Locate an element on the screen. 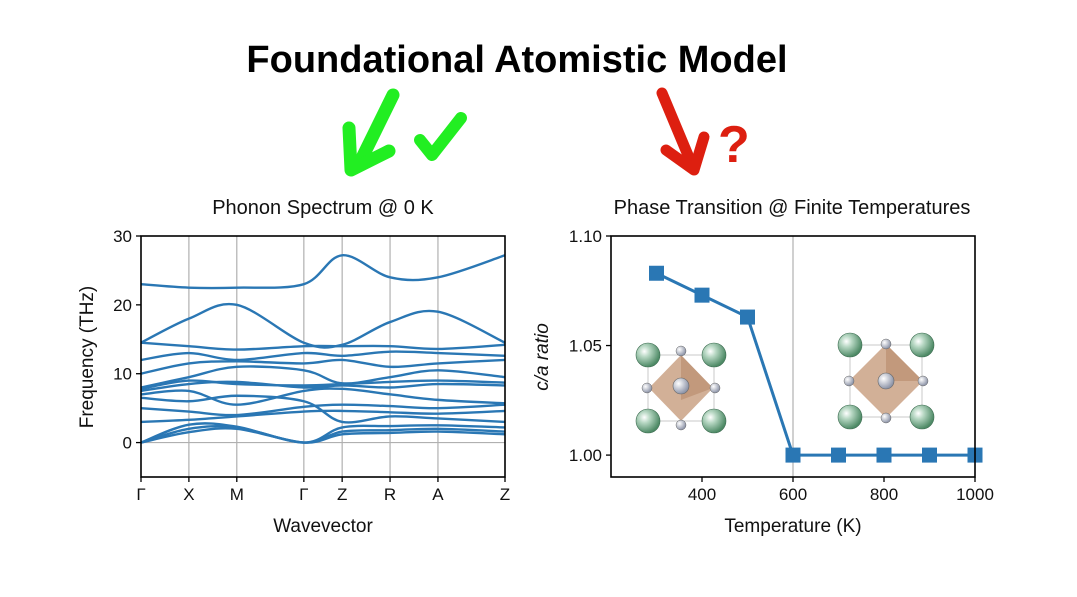 This screenshot has height=597, width=1077. right-x-tick-label: 400 is located at coordinates (702, 494).